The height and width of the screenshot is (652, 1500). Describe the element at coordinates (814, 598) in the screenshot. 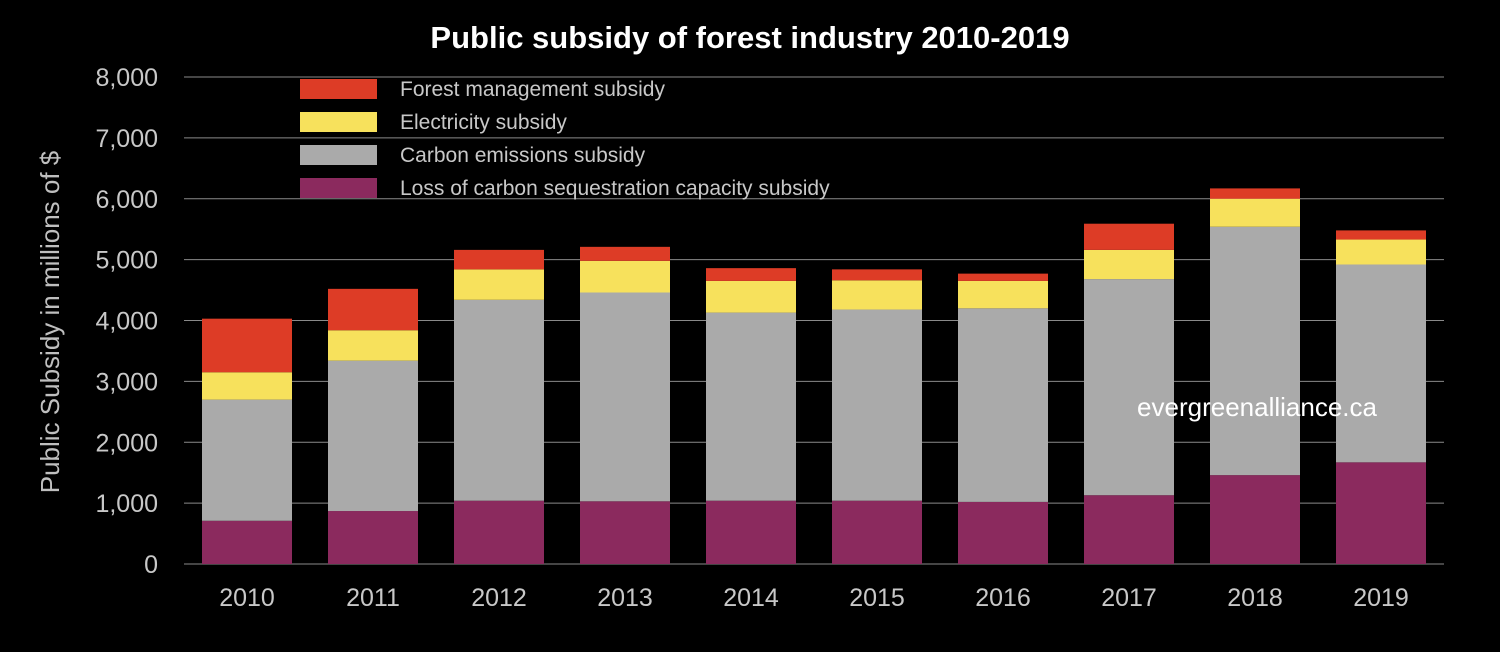

I see `x-tick-labels: 2010 2011 2012 2013 2014 2015 2016 2017 2018 2019` at that location.